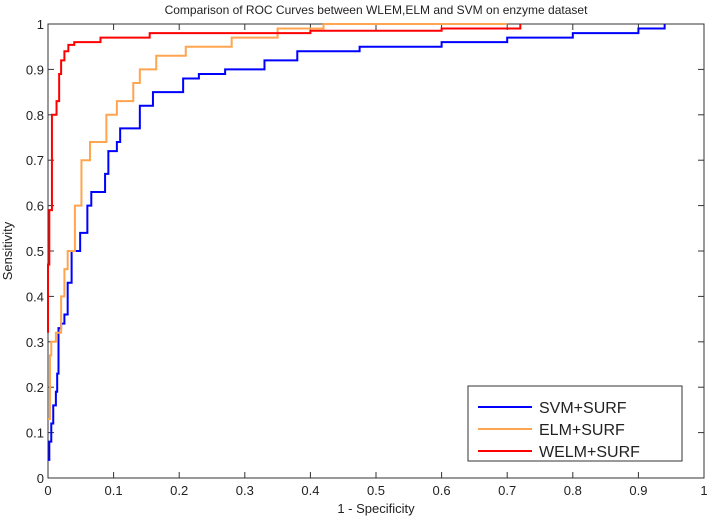 Image resolution: width=709 pixels, height=524 pixels. What do you see at coordinates (507, 490) in the screenshot?
I see `x-tick-label: 0.7` at bounding box center [507, 490].